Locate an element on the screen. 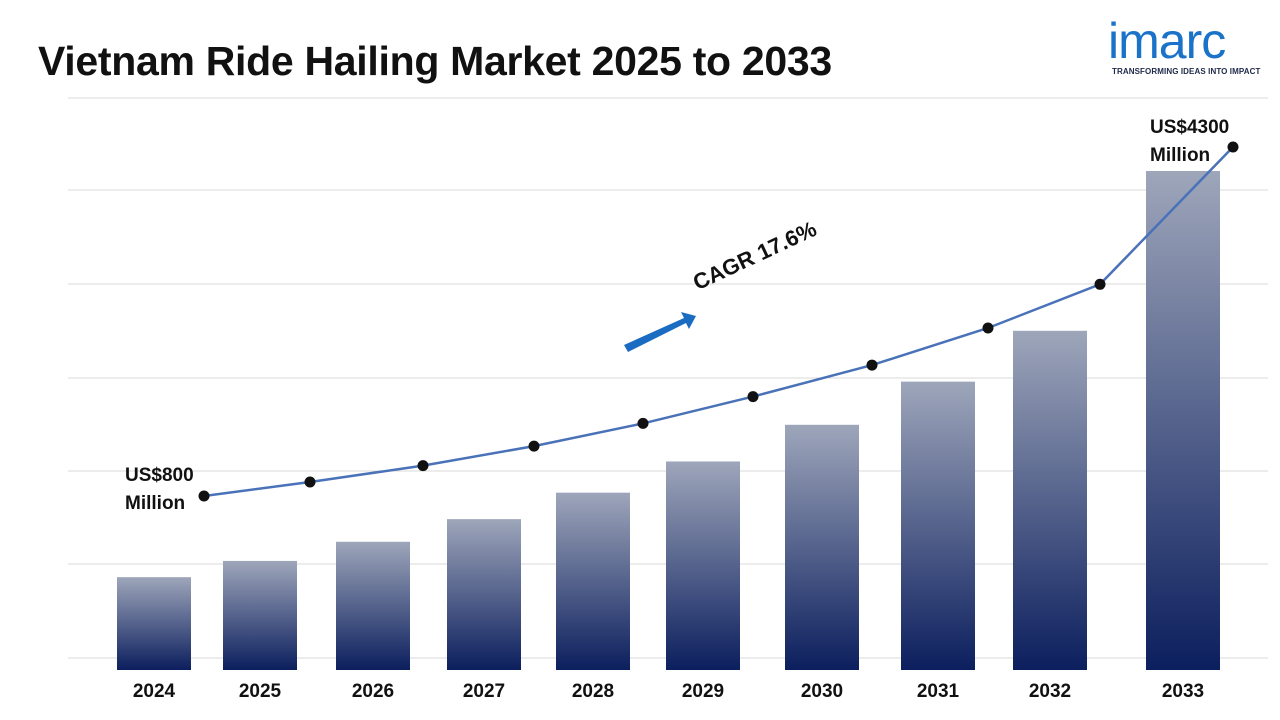 The height and width of the screenshot is (720, 1280). chart-title: Vietnam Ride Hailing Market 2025 to 2033 is located at coordinates (435, 61).